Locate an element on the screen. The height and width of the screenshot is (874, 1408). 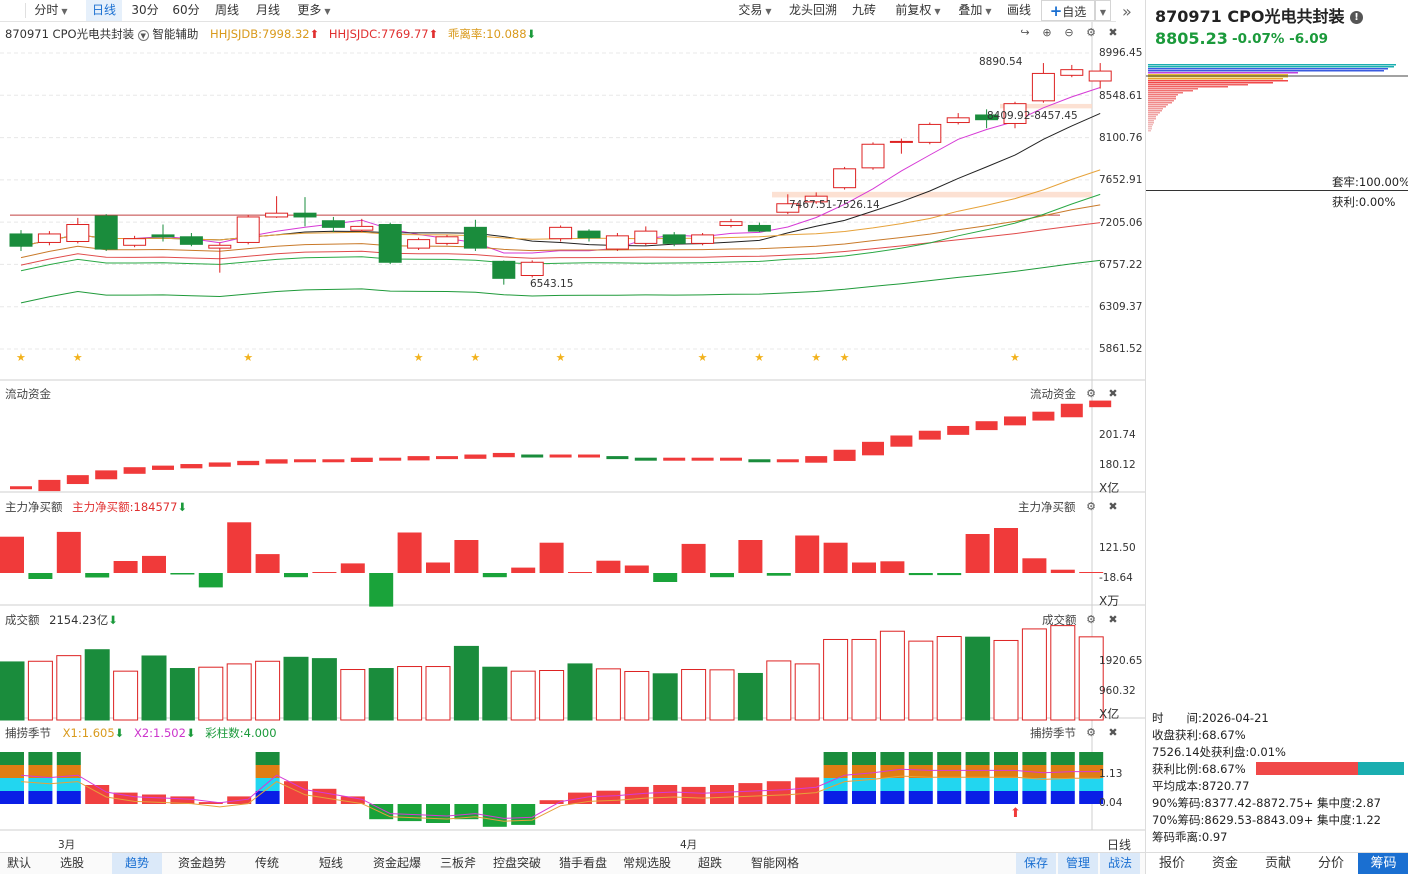
manage-button: 管理 is located at coordinates (1078, 863).